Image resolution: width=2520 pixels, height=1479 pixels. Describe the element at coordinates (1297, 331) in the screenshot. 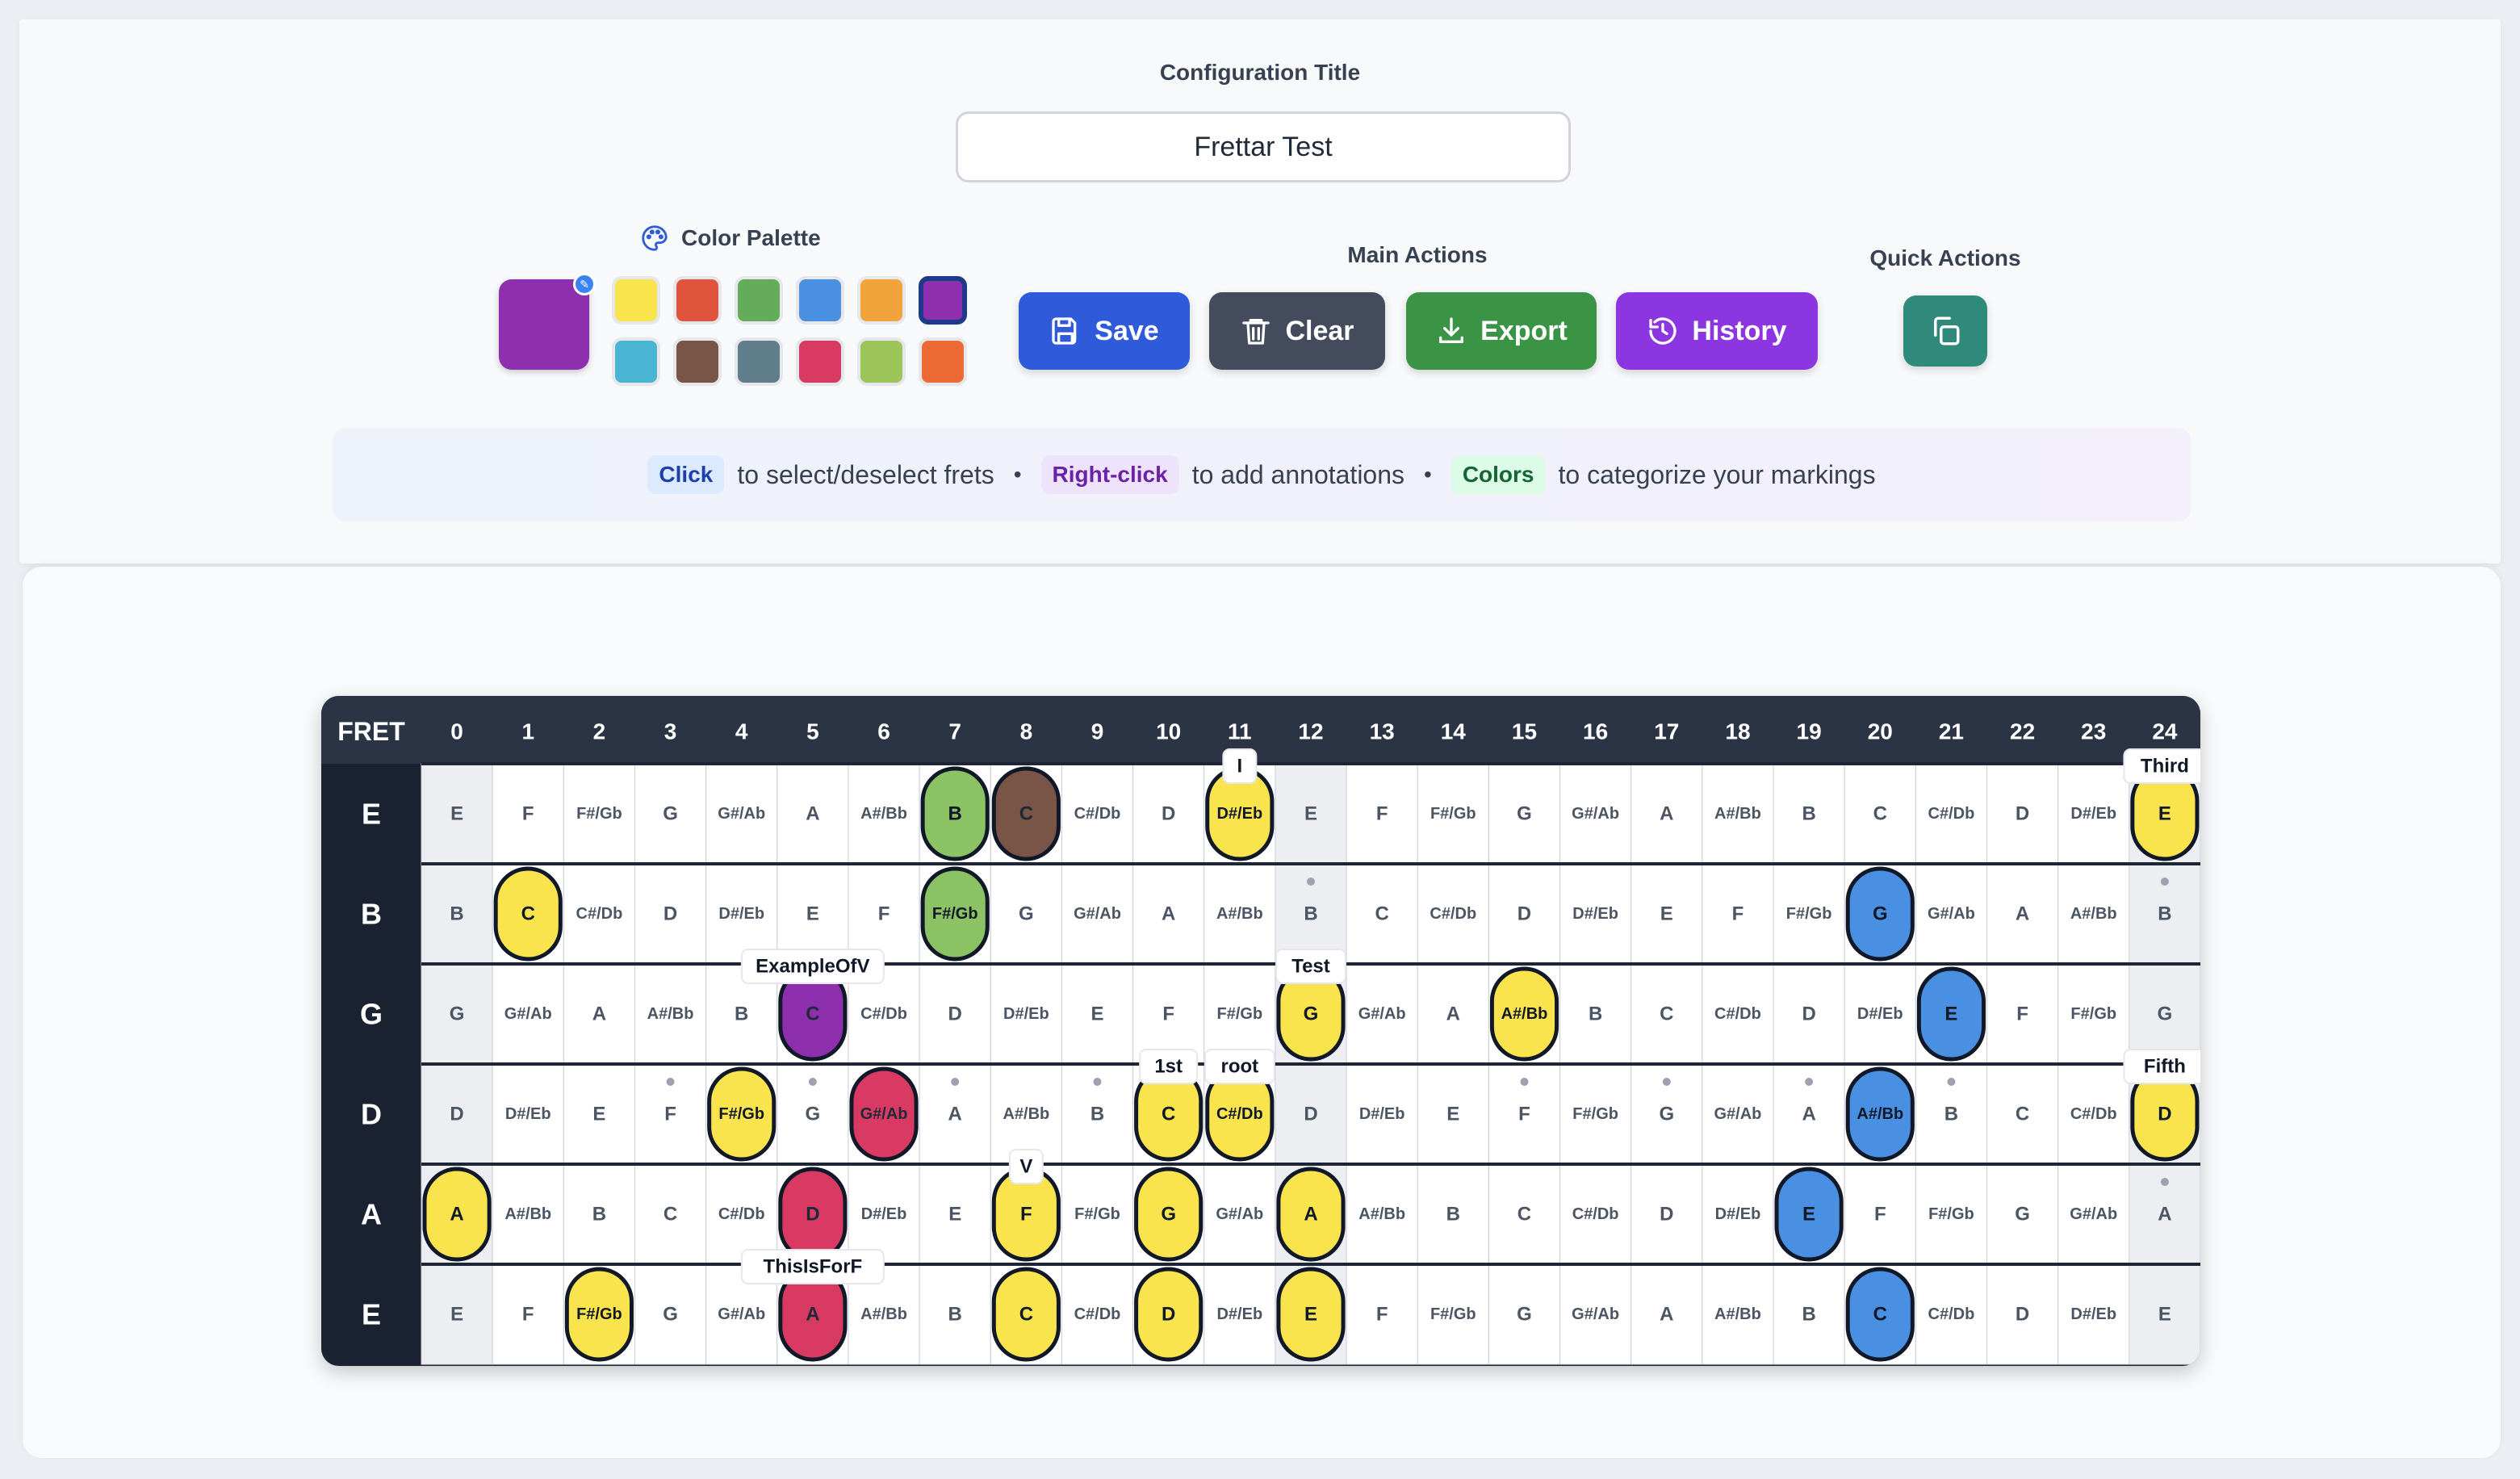

I see `clear-button: Clear` at that location.